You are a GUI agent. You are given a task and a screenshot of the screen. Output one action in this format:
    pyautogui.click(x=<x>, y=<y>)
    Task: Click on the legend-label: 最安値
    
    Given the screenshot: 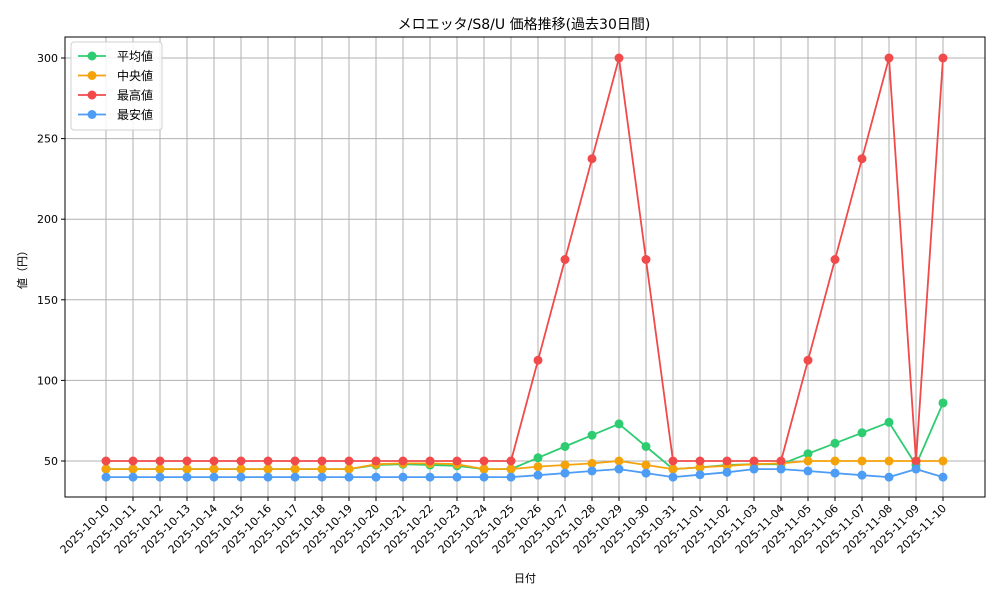 What is the action you would take?
    pyautogui.click(x=135, y=114)
    